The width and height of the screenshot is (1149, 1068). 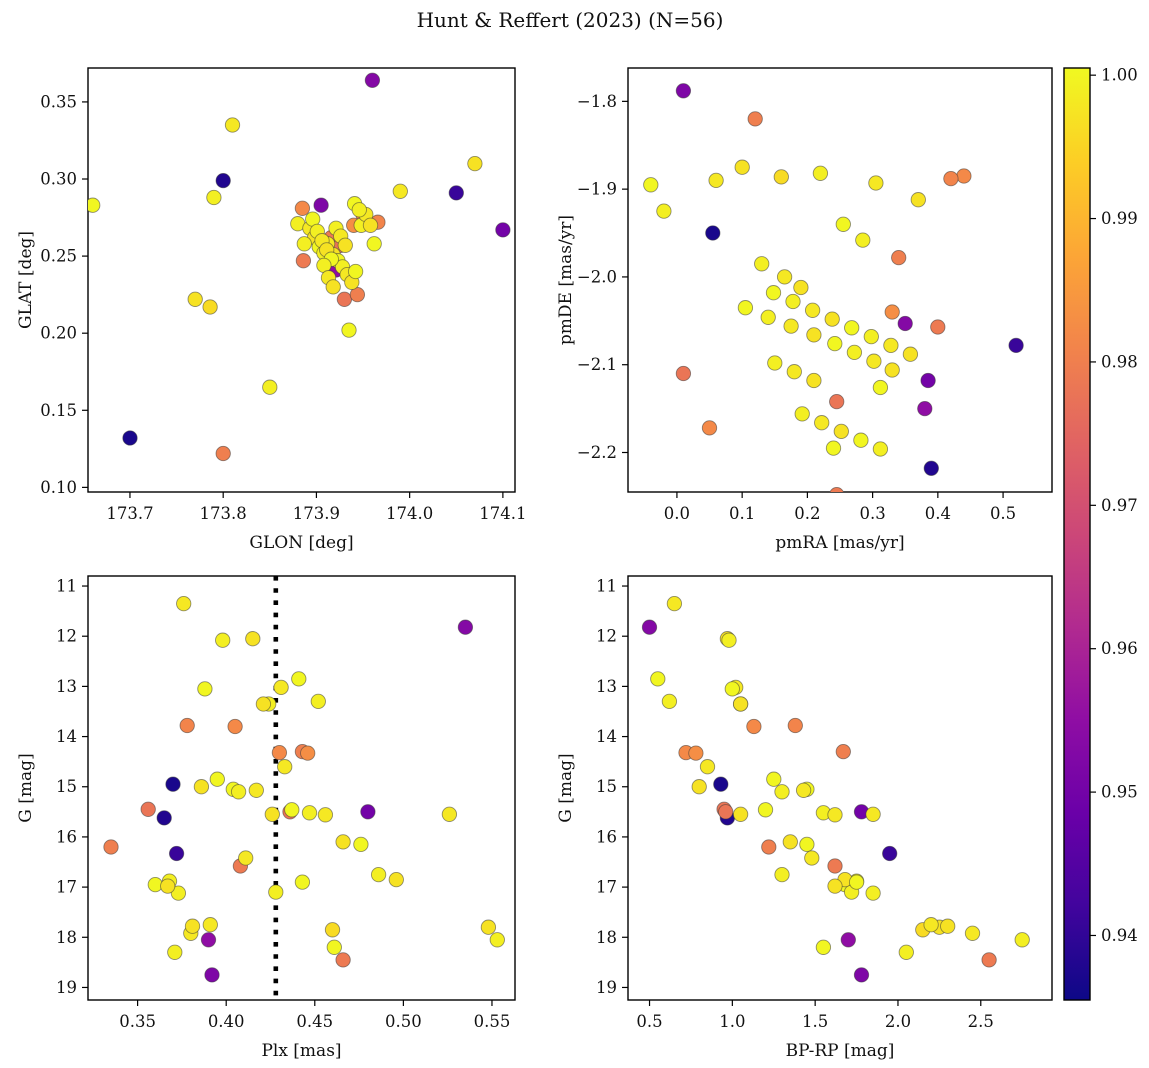 I want to click on x-tick-label: 2.5, so click(x=981, y=1021).